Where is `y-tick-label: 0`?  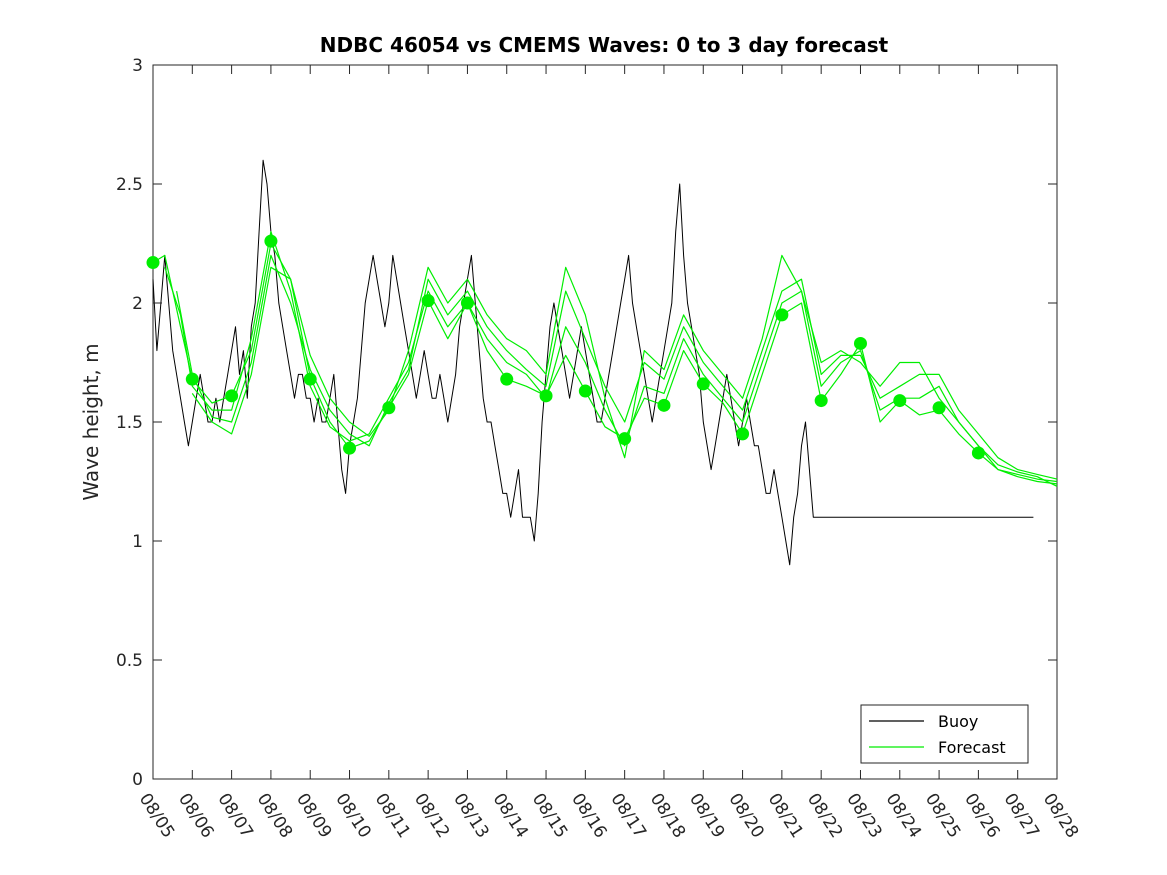 y-tick-label: 0 is located at coordinates (137, 780).